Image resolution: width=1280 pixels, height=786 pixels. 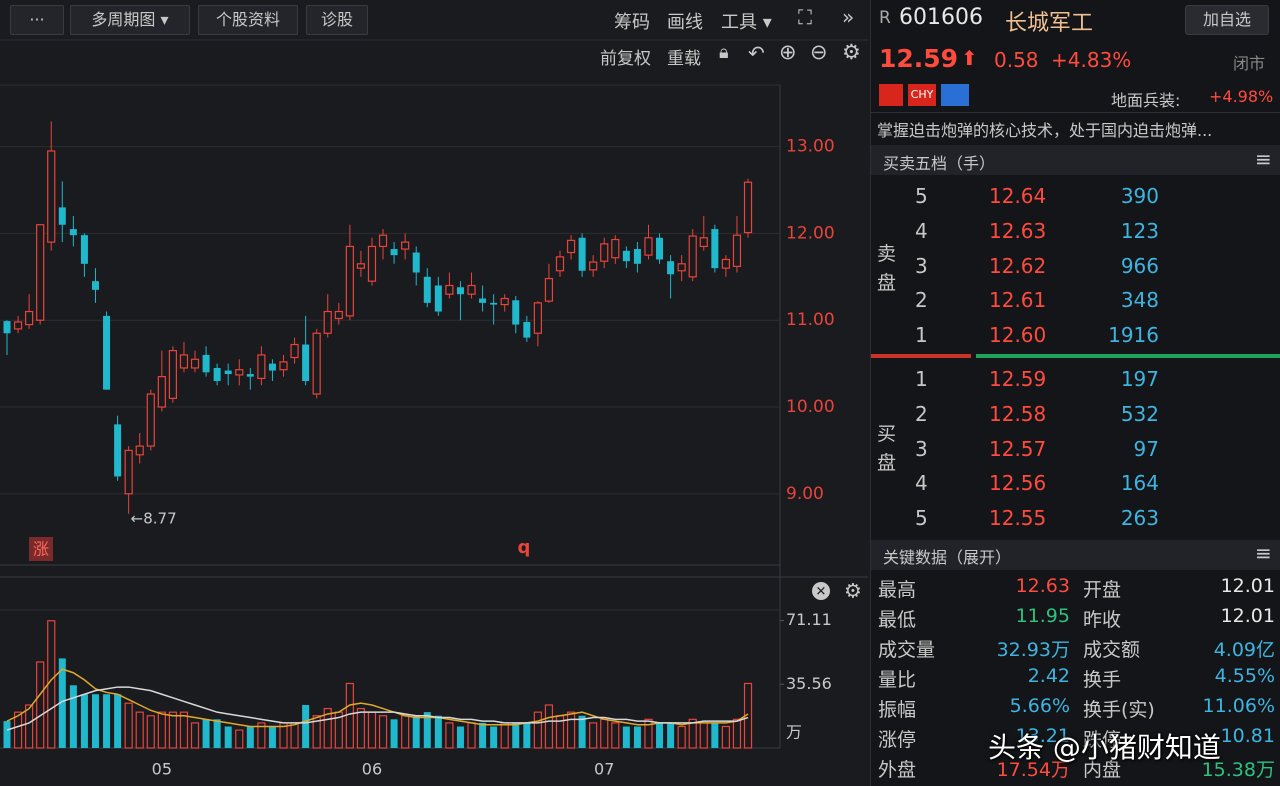 What do you see at coordinates (746, 22) in the screenshot?
I see `tool: 工具 ▾` at bounding box center [746, 22].